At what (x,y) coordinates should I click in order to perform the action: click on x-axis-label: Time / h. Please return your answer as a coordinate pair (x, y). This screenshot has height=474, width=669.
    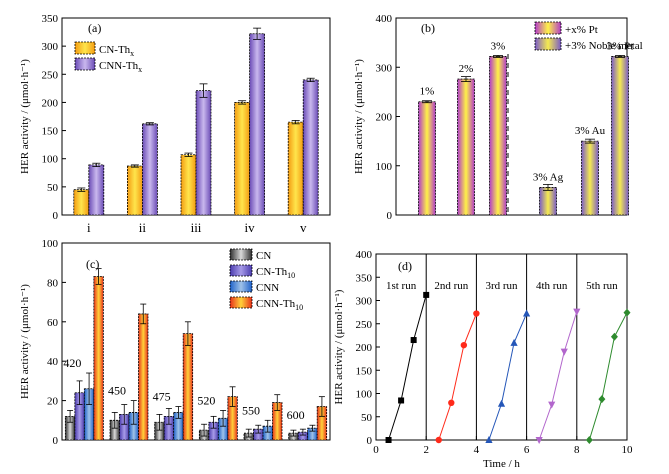
    Looking at the image, I should click on (501, 464).